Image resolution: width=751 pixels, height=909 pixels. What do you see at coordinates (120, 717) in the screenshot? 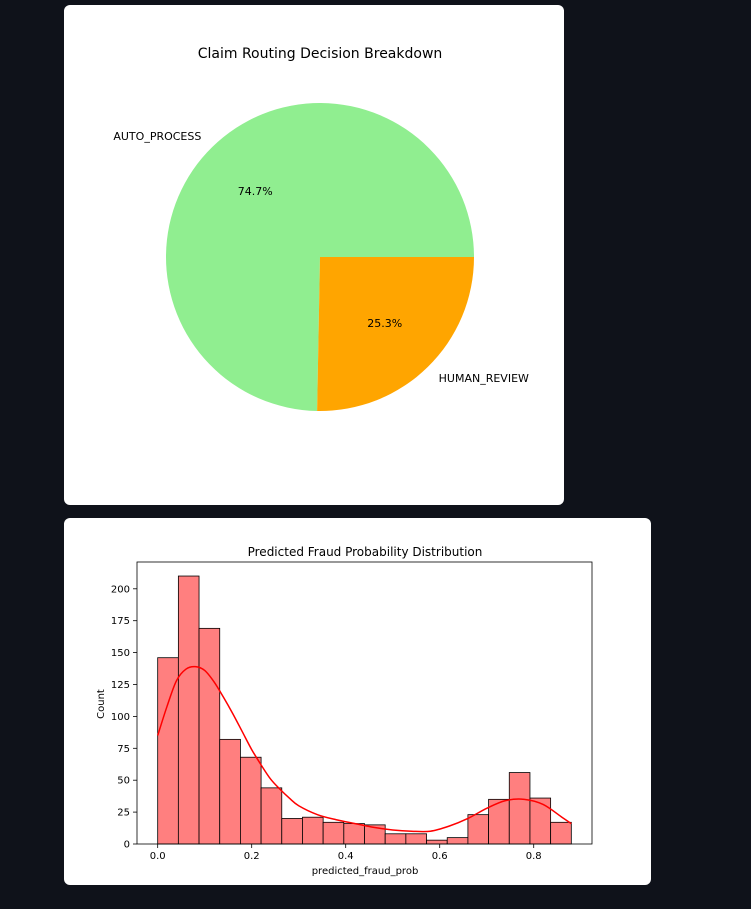
I see `y-tick-label: 100` at bounding box center [120, 717].